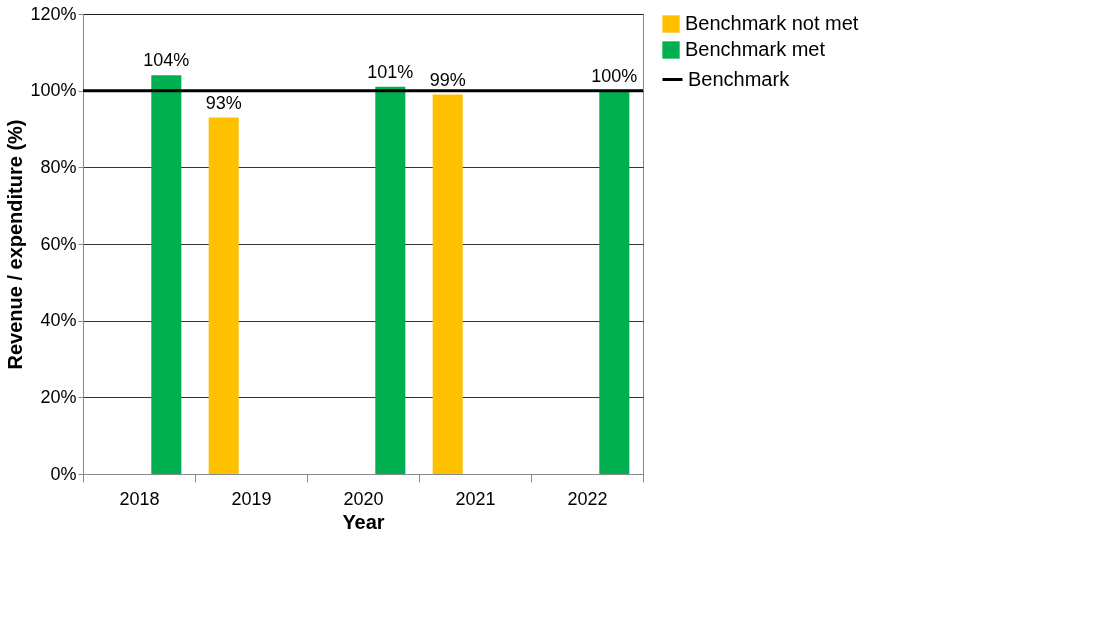  I want to click on legend-label: Benchmark not met, so click(772, 23).